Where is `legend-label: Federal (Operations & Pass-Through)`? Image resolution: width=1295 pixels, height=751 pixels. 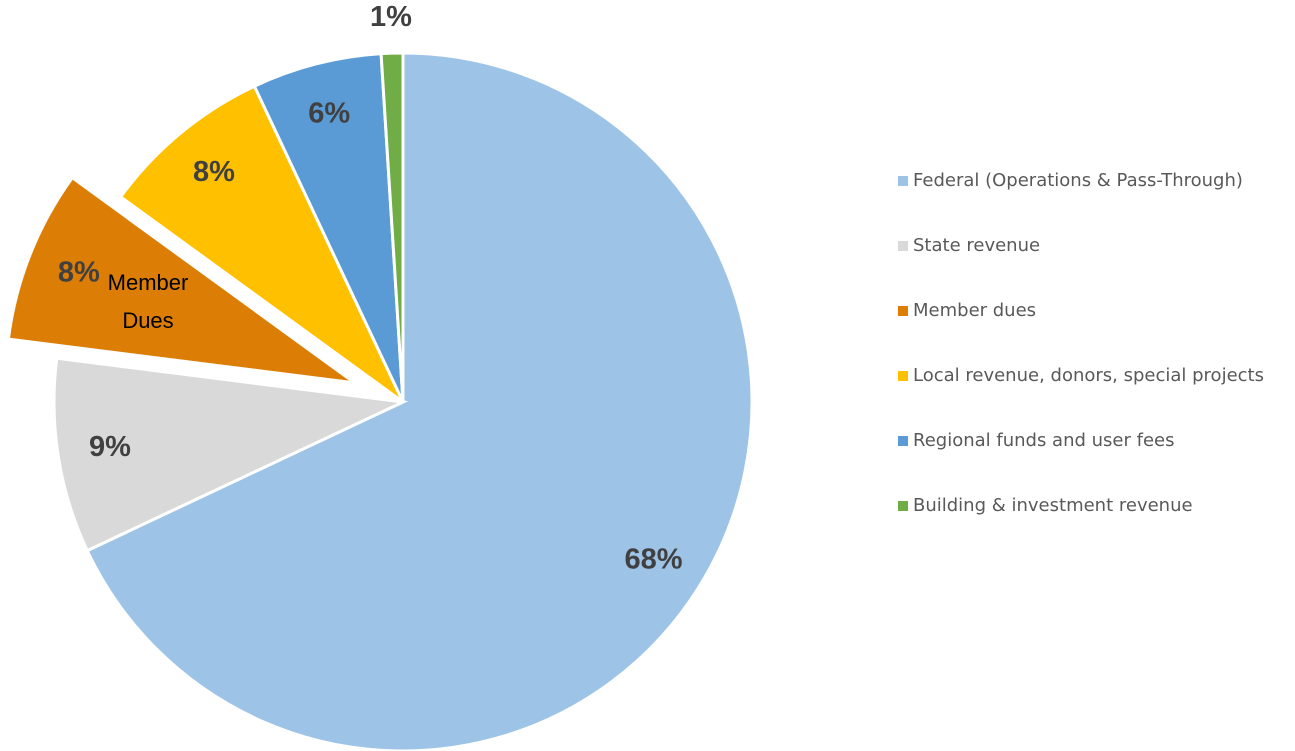
legend-label: Federal (Operations & Pass-Through) is located at coordinates (1078, 180).